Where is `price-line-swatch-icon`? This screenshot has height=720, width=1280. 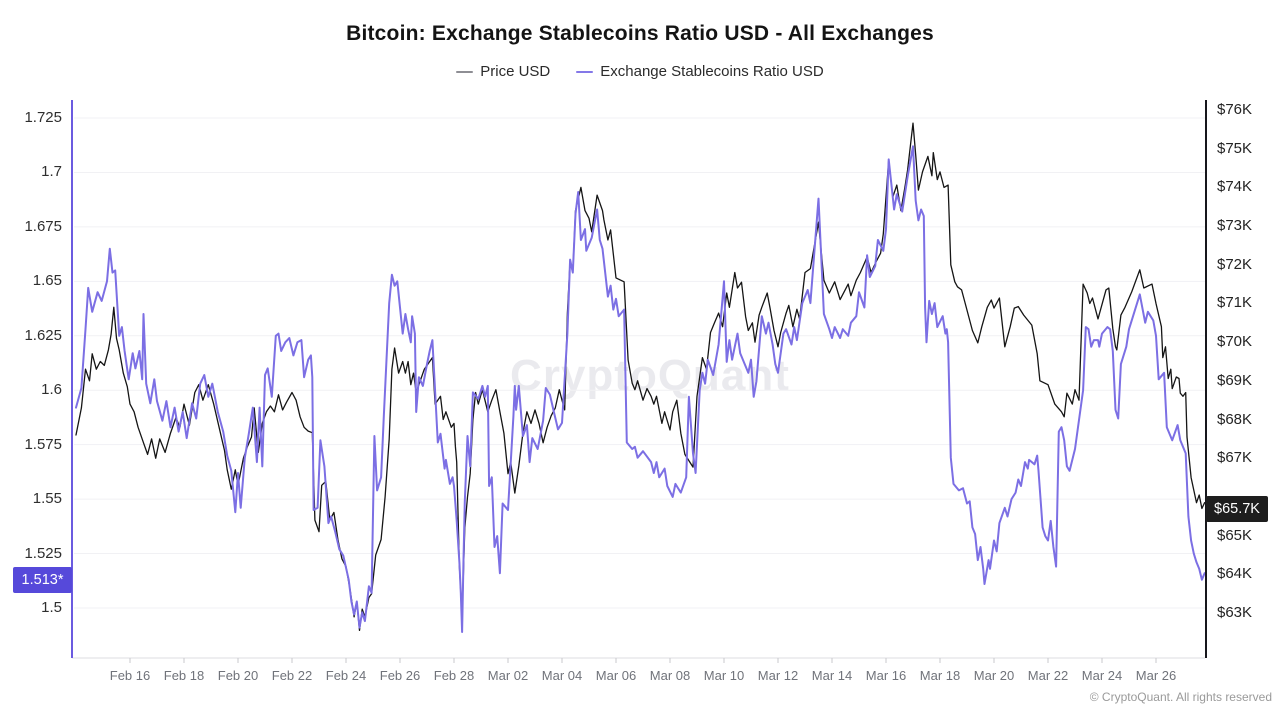
price-line-swatch-icon is located at coordinates (465, 71).